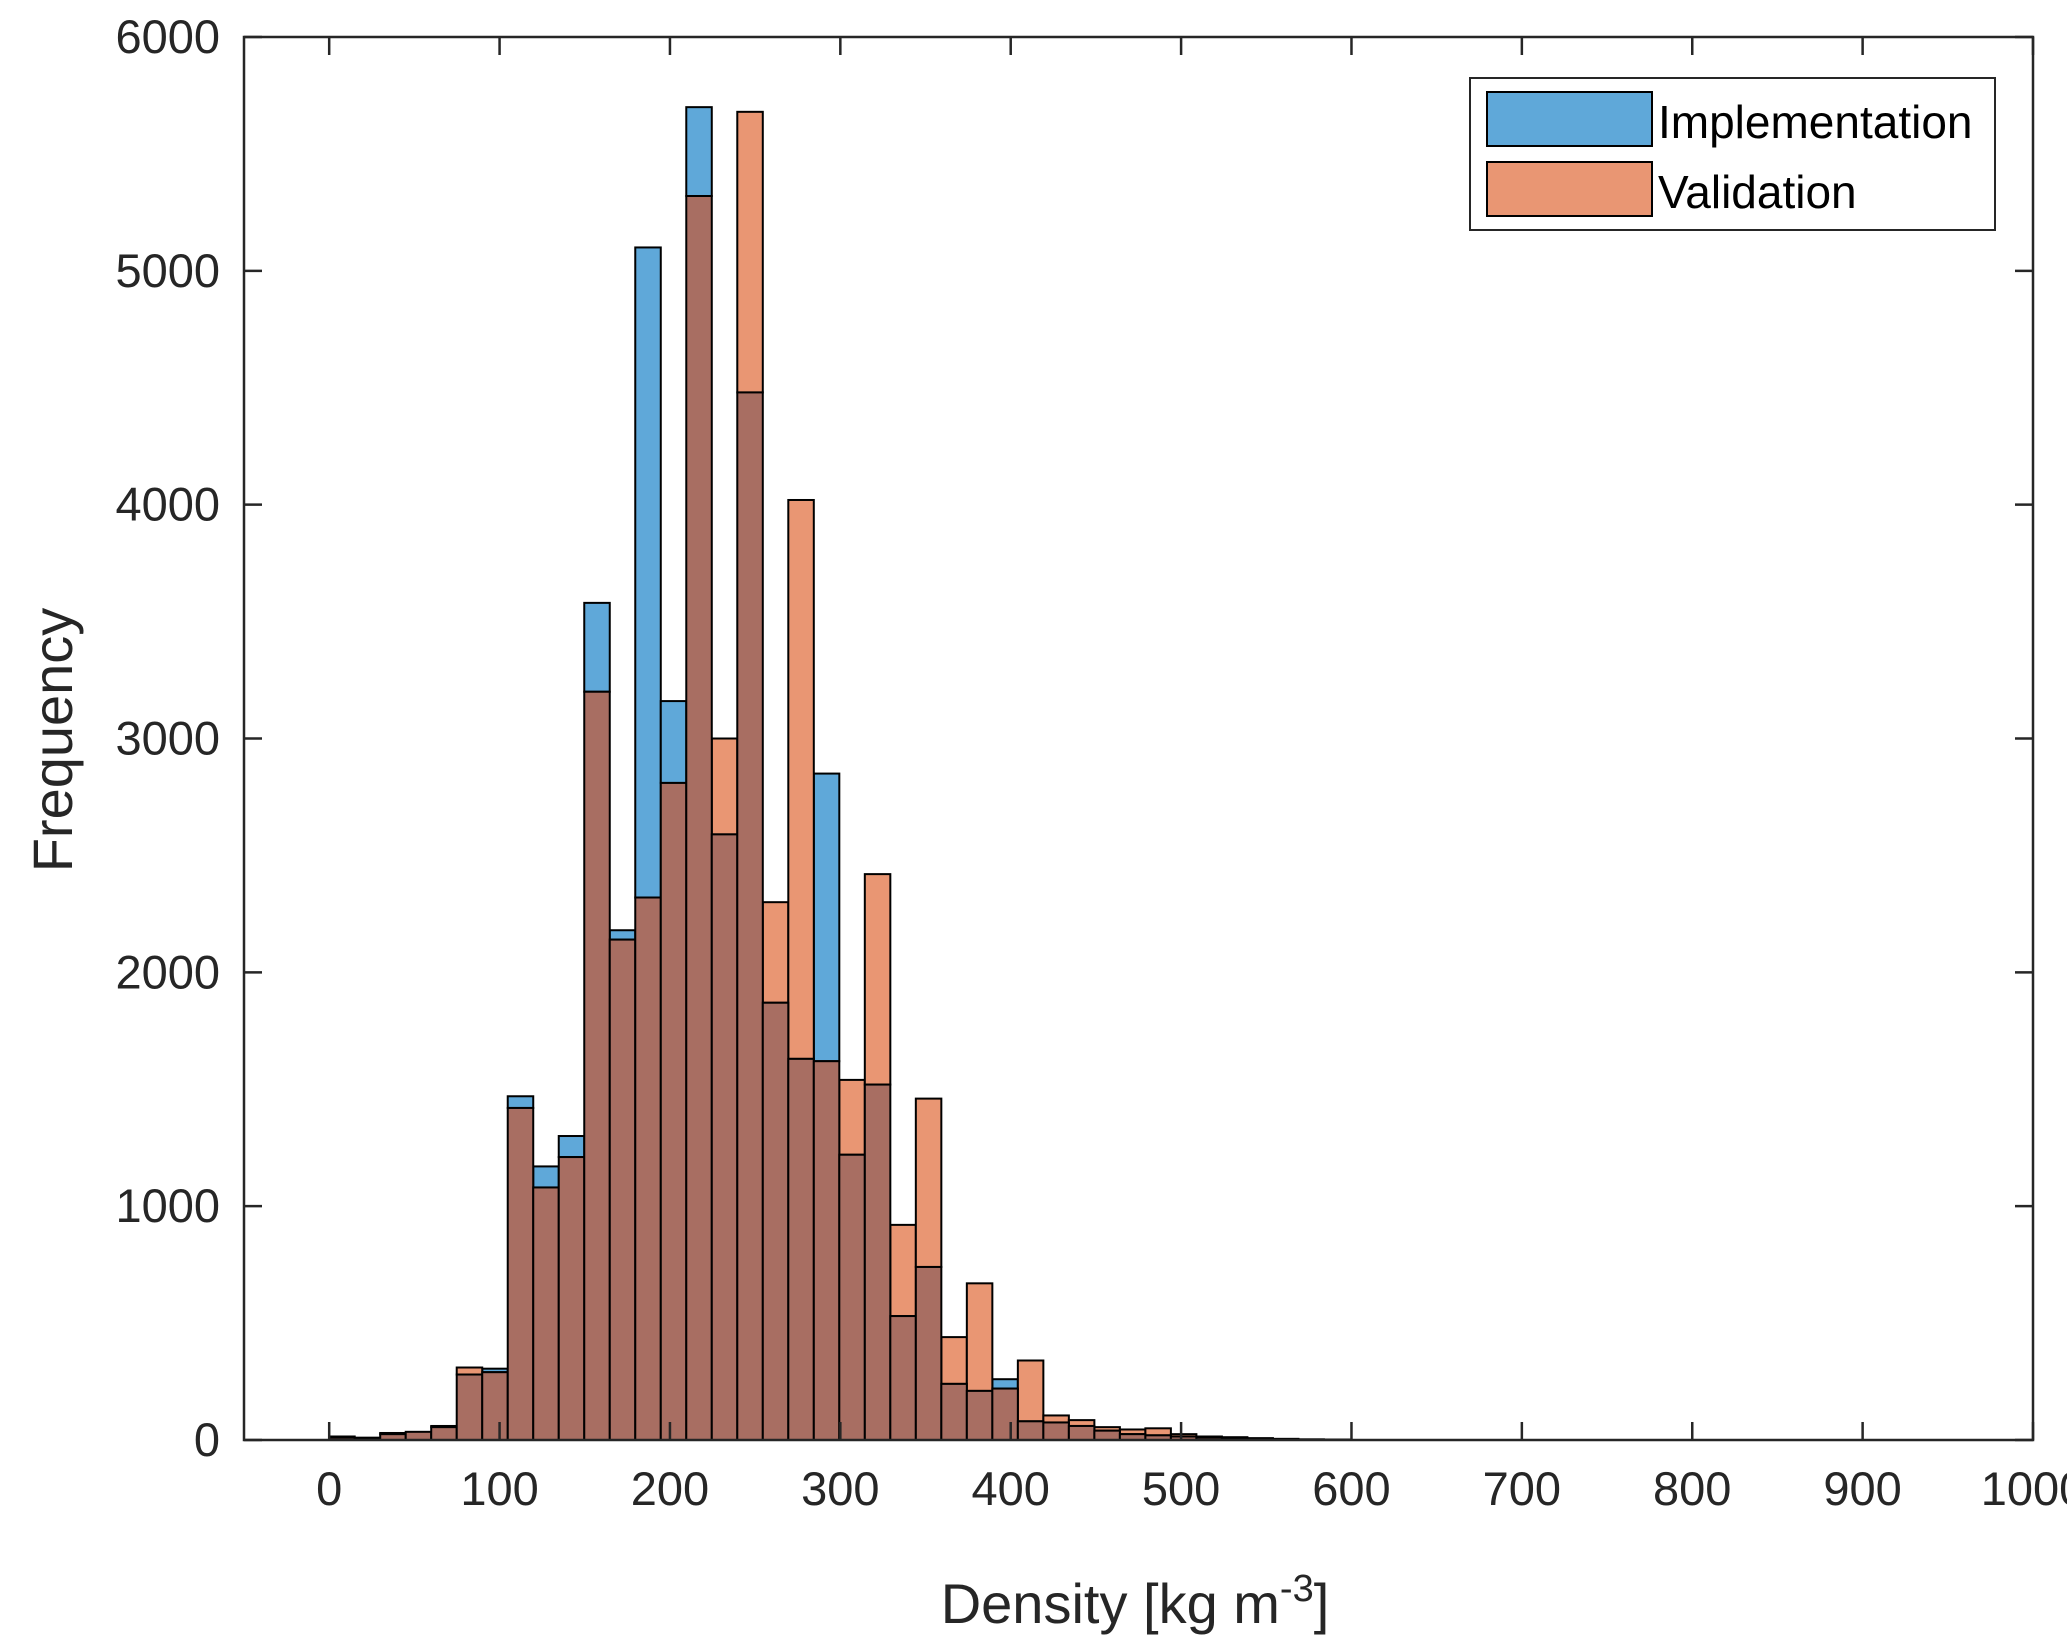 This screenshot has width=2067, height=1648. What do you see at coordinates (1110, 1603) in the screenshot?
I see `x-axis-title-main: Density [kg m` at bounding box center [1110, 1603].